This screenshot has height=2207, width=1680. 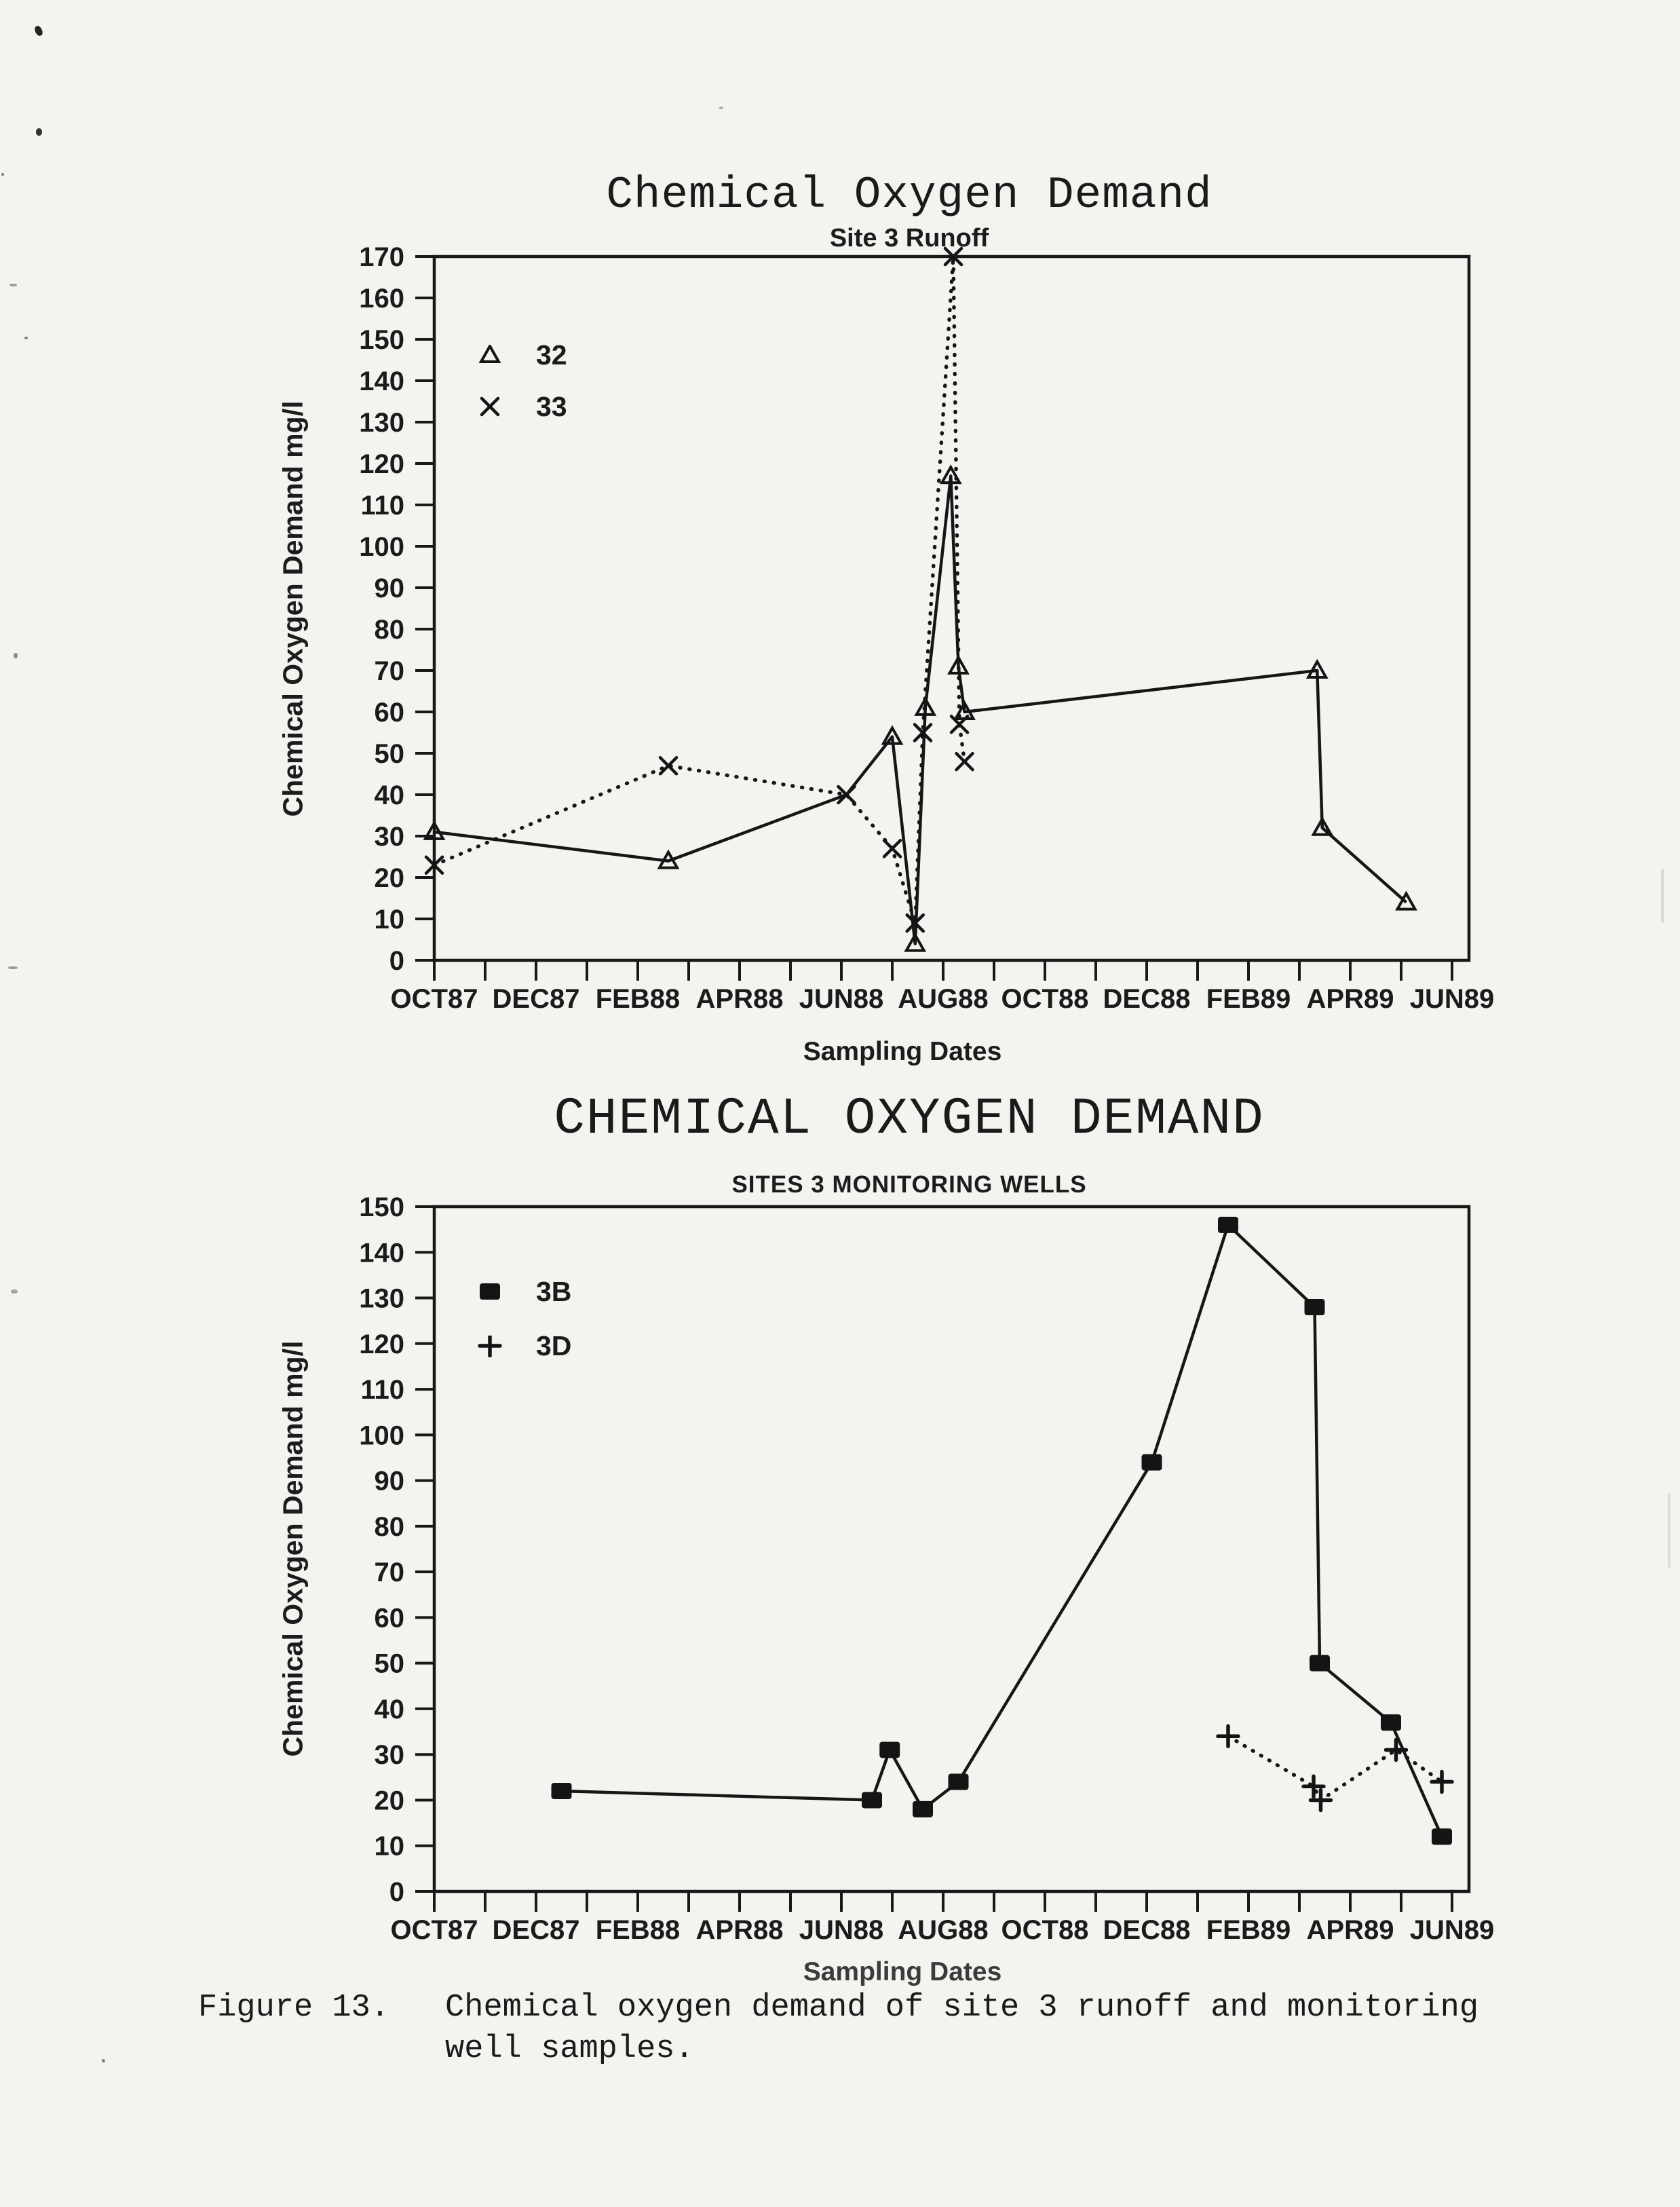 I want to click on chart1-x-axis-label: Sampling Dates, so click(x=902, y=1051).